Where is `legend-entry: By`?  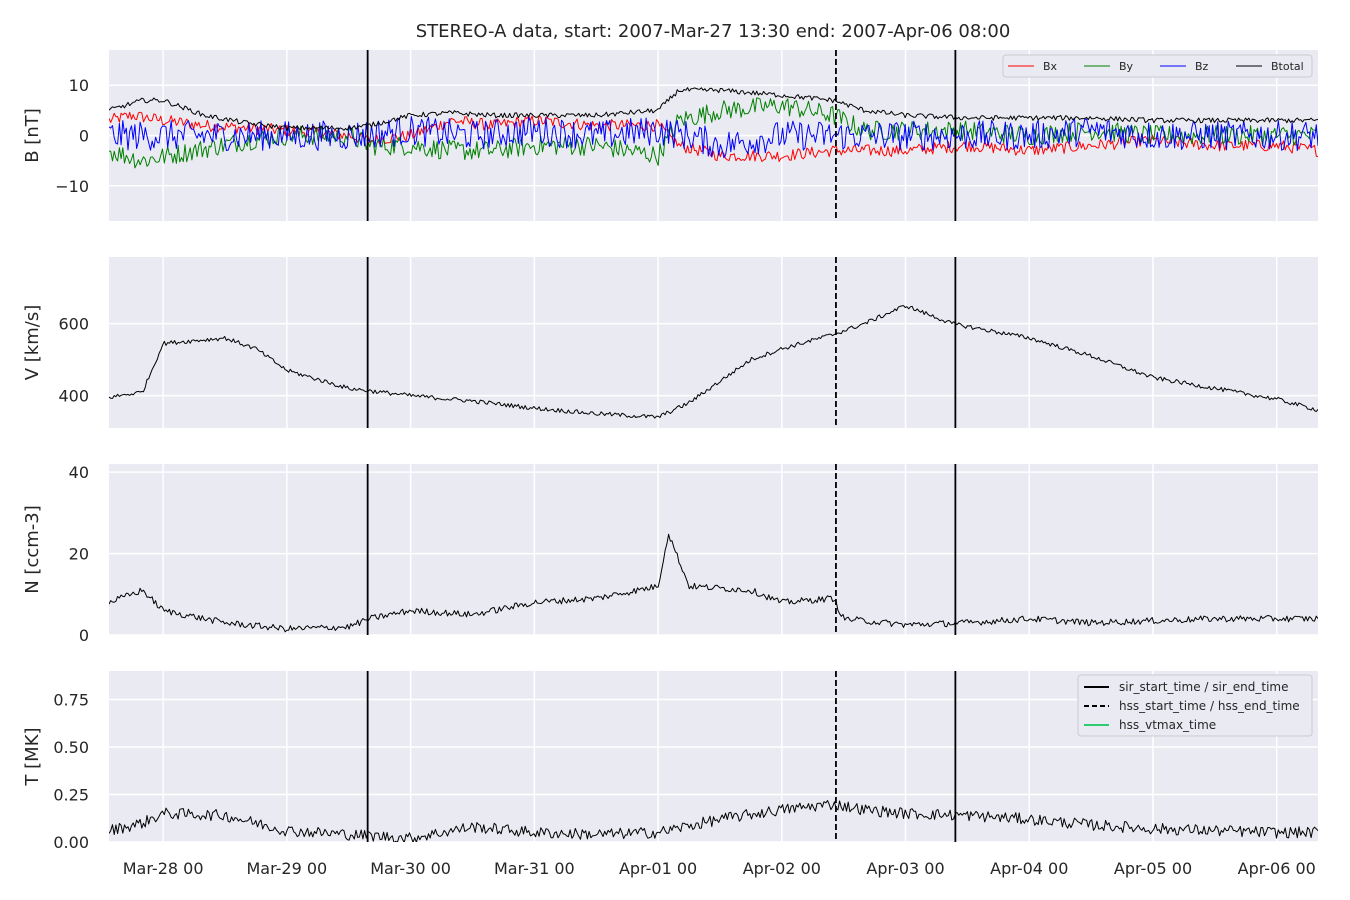
legend-entry: By is located at coordinates (1126, 66).